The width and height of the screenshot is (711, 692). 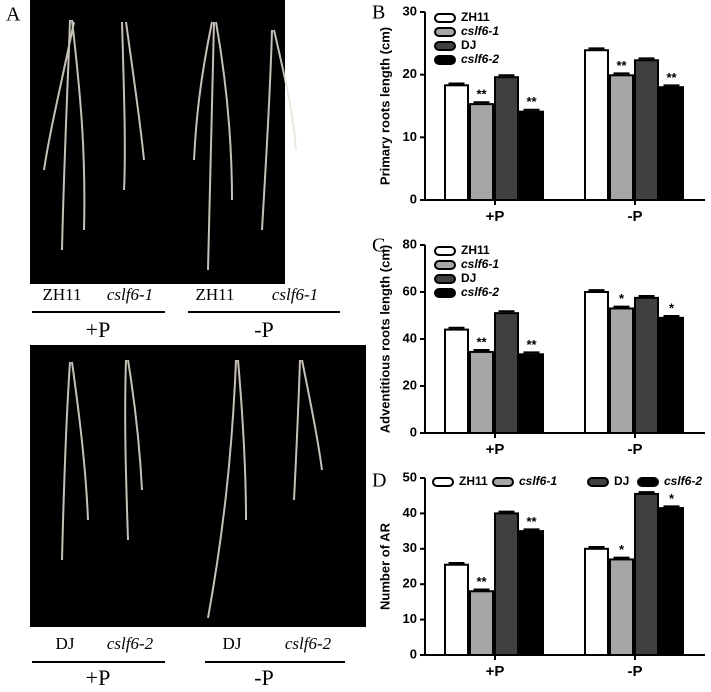 I want to click on sample-label: ZH11, so click(x=61, y=294).